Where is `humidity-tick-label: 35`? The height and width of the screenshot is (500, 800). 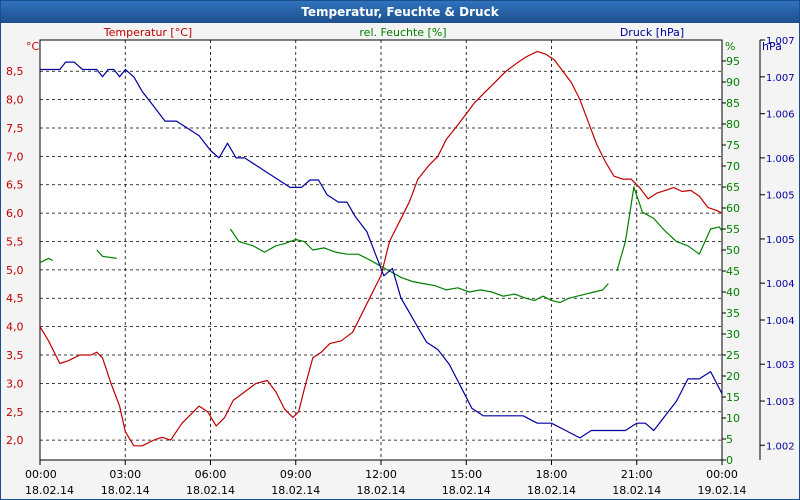
humidity-tick-label: 35 is located at coordinates (733, 313).